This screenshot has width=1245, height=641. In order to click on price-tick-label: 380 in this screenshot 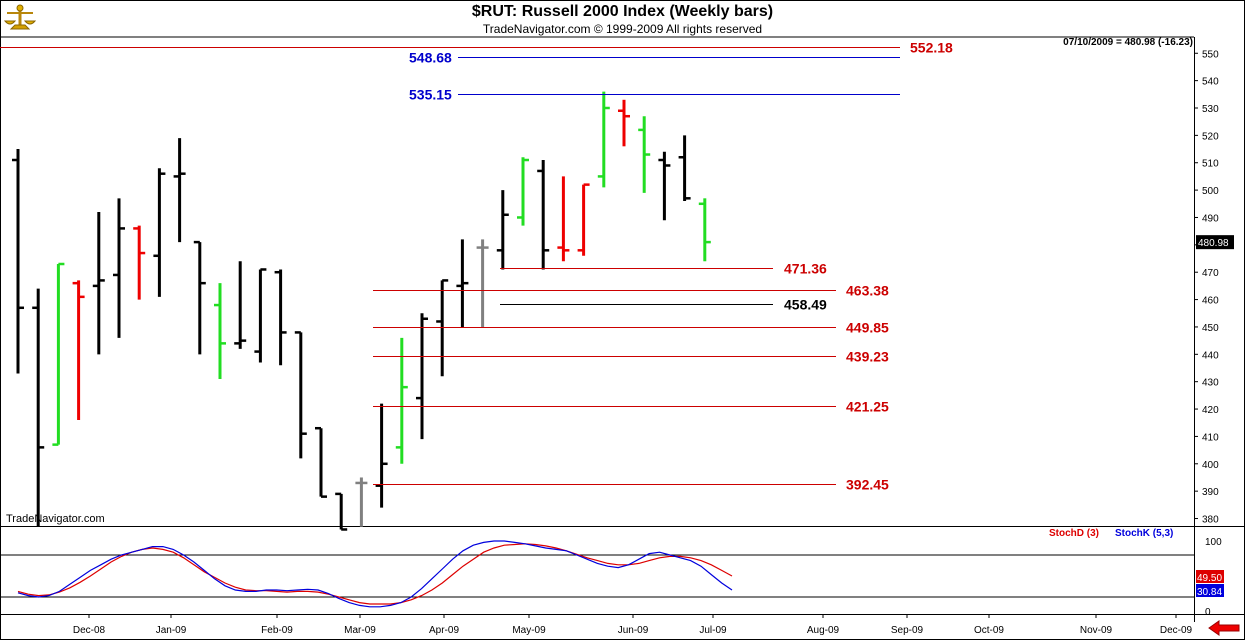, I will do `click(1210, 520)`.